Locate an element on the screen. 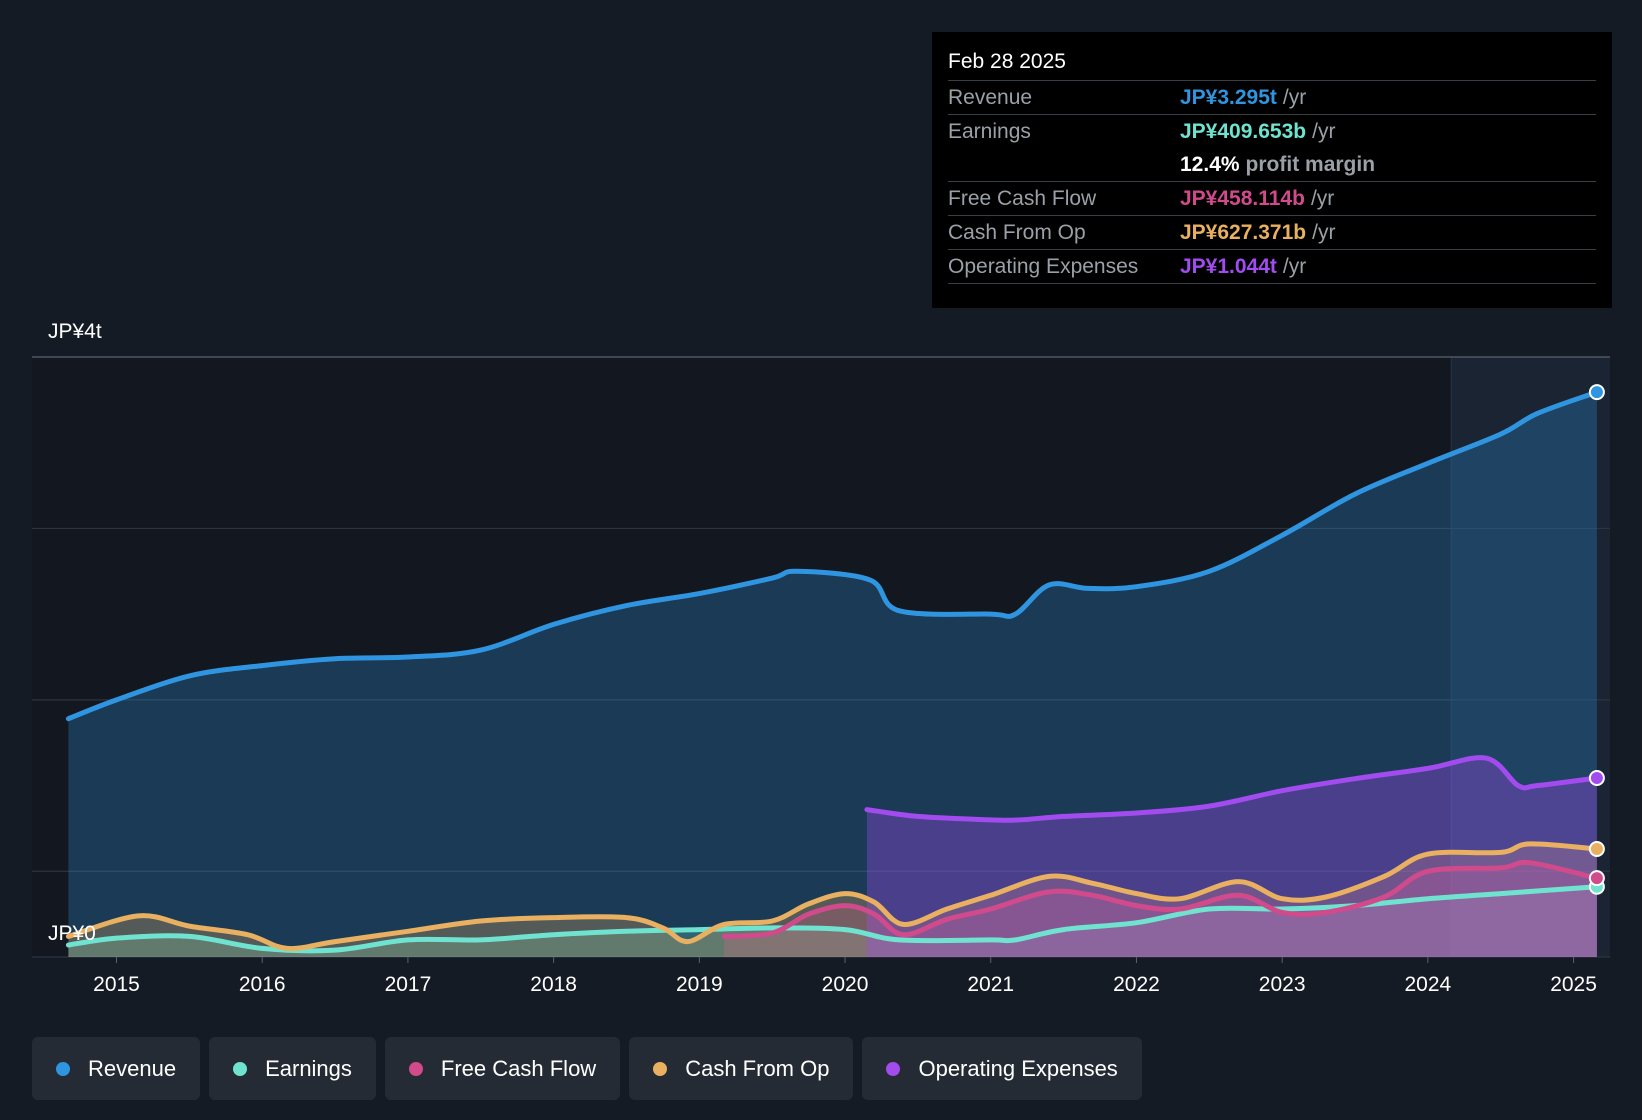 The height and width of the screenshot is (1120, 1642). cash-from-op-dot-icon is located at coordinates (660, 1068).